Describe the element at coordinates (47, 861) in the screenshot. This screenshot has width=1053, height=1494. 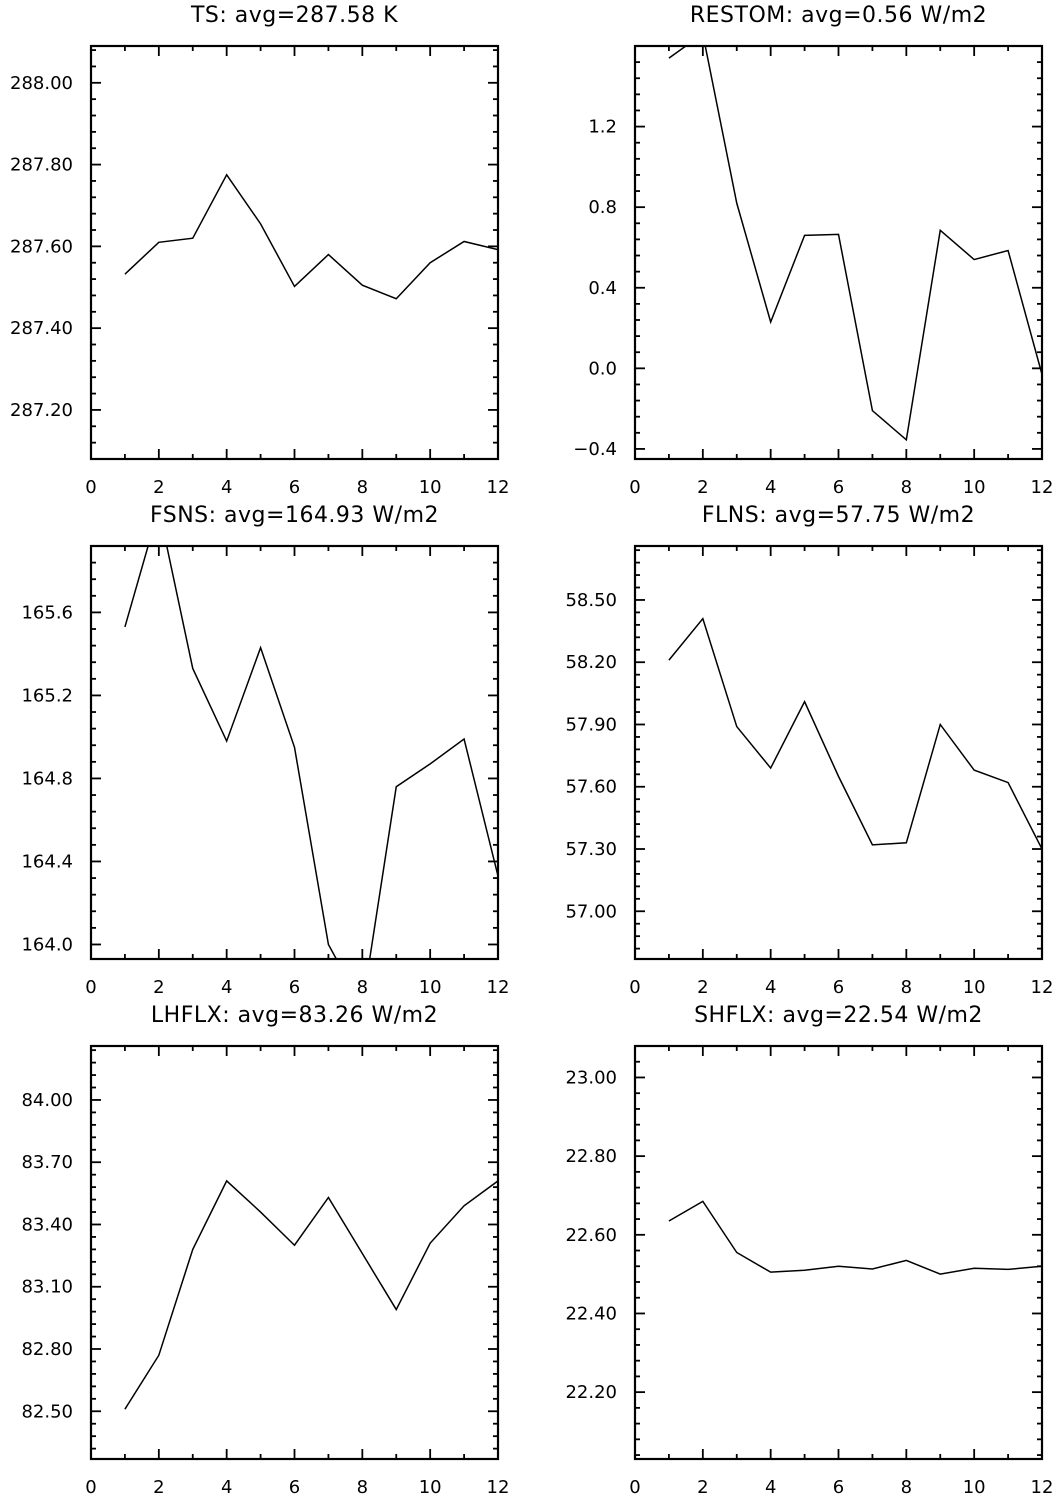
I see `y-tick-label: 164.4` at that location.